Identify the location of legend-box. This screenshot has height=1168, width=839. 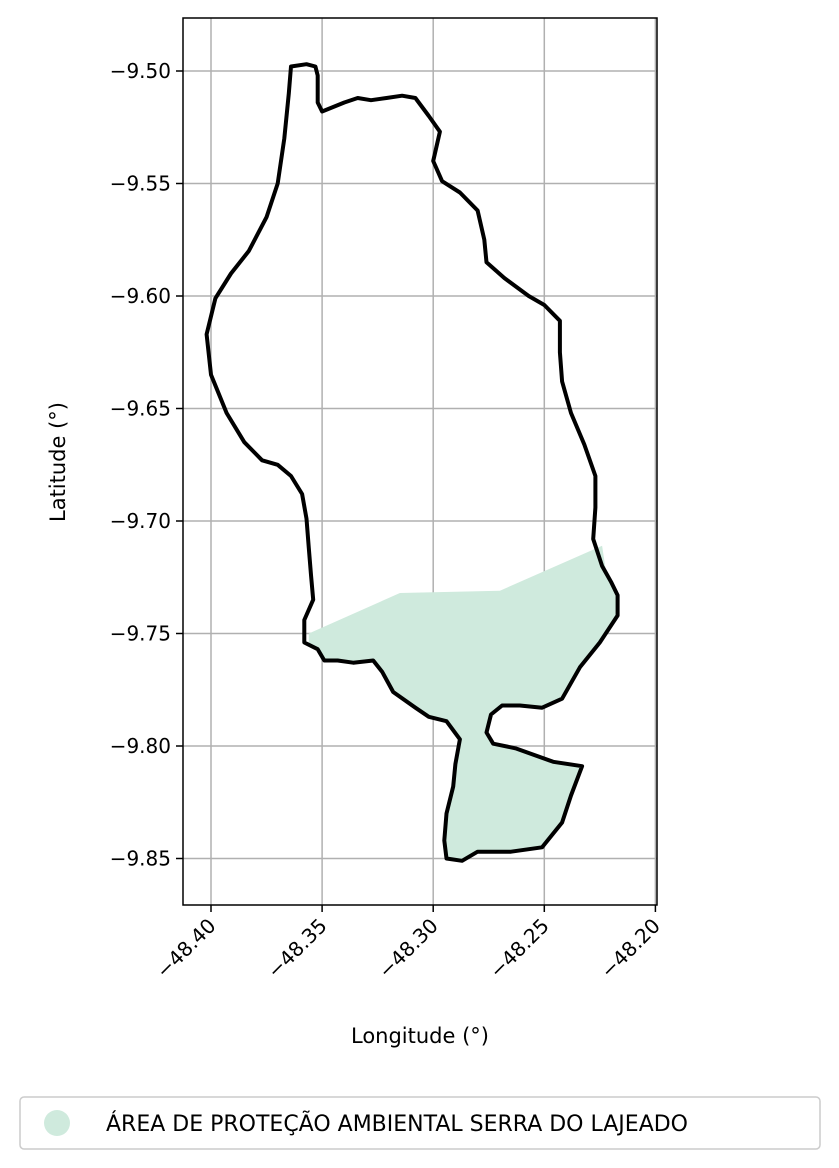
(420, 1123).